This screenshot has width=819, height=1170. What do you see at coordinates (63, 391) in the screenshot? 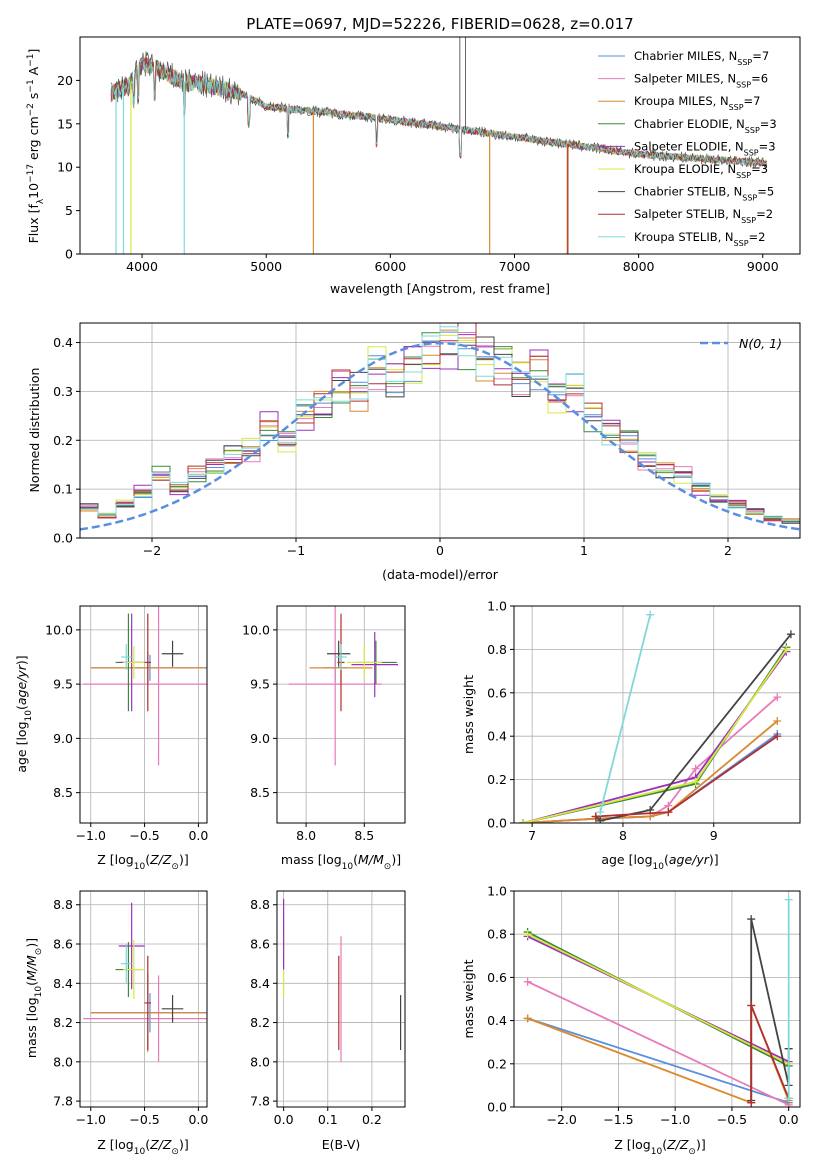
I see `y-tick-label: 0.3` at bounding box center [63, 391].